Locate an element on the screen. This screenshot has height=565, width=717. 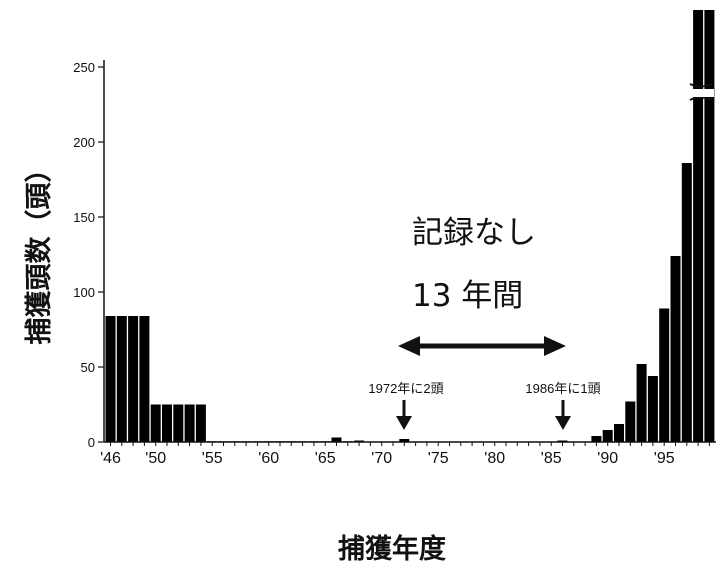
axis-break-marker is located at coordinates (701, 92).